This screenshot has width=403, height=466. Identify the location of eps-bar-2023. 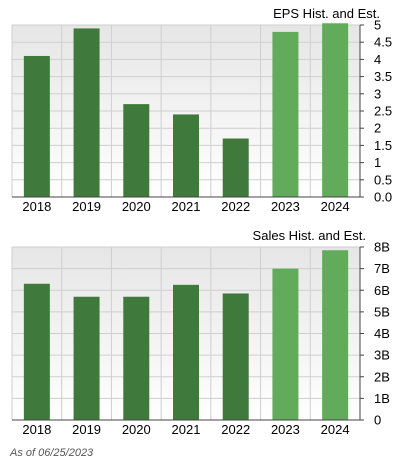
(285, 114).